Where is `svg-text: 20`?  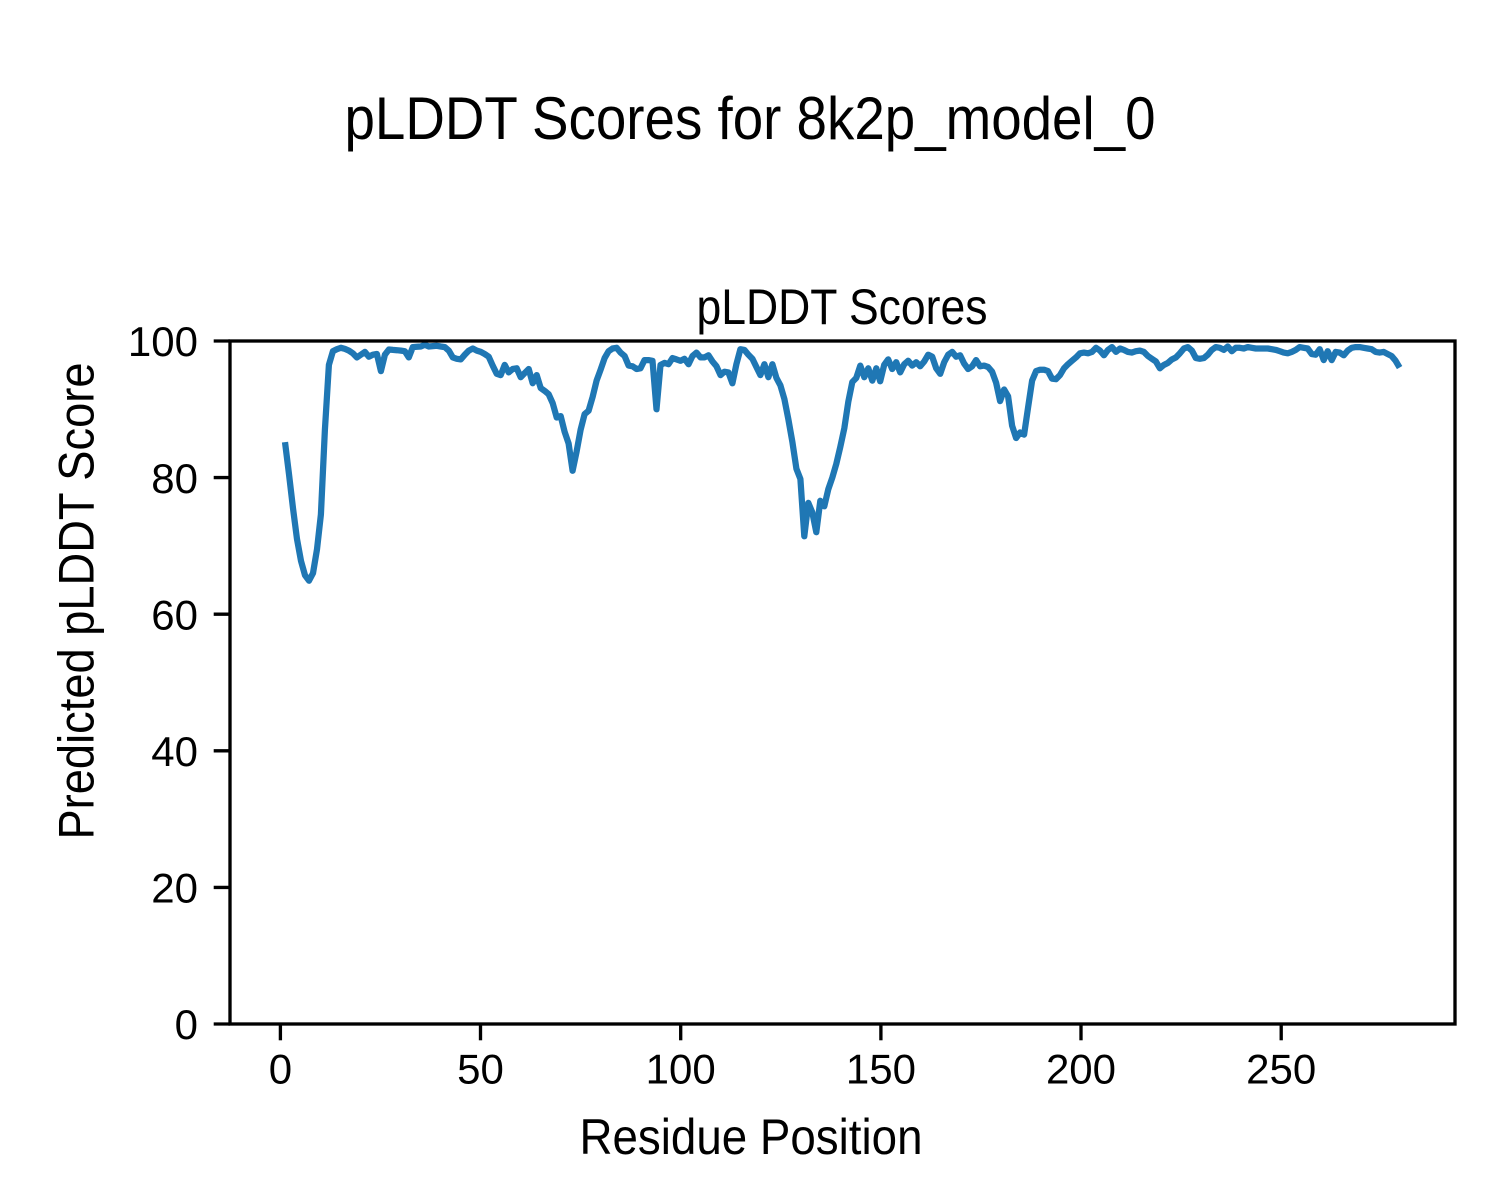
svg-text: 20 is located at coordinates (174, 888).